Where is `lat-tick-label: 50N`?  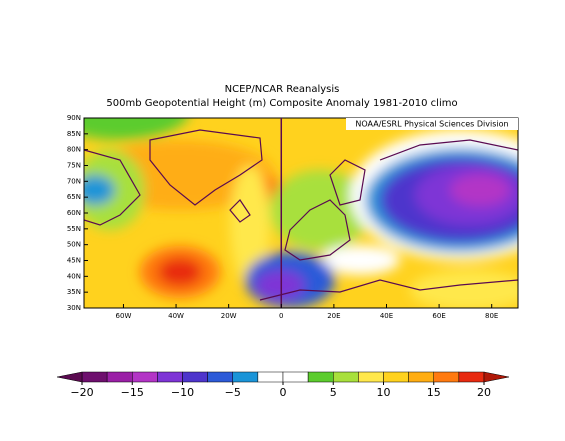
lat-tick-label: 50N is located at coordinates (74, 245).